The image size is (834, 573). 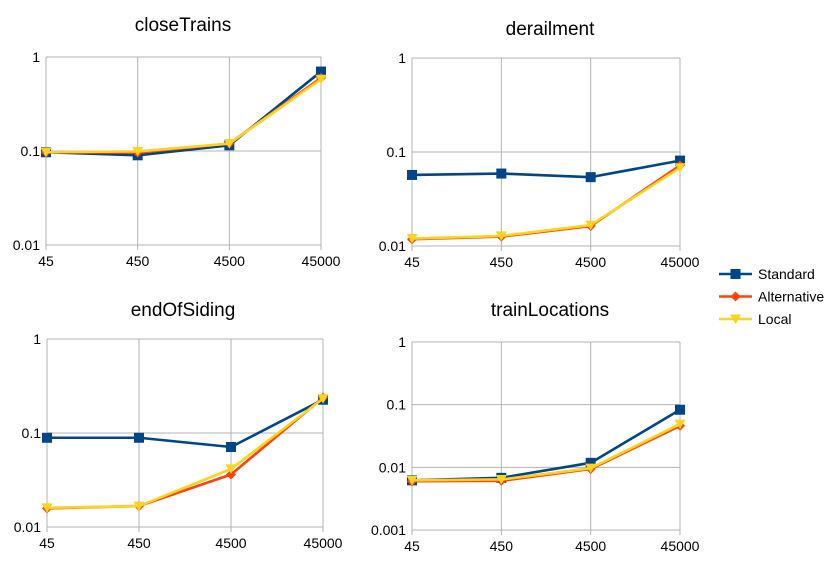 I want to click on y-tick-label: 0.001, so click(x=388, y=530).